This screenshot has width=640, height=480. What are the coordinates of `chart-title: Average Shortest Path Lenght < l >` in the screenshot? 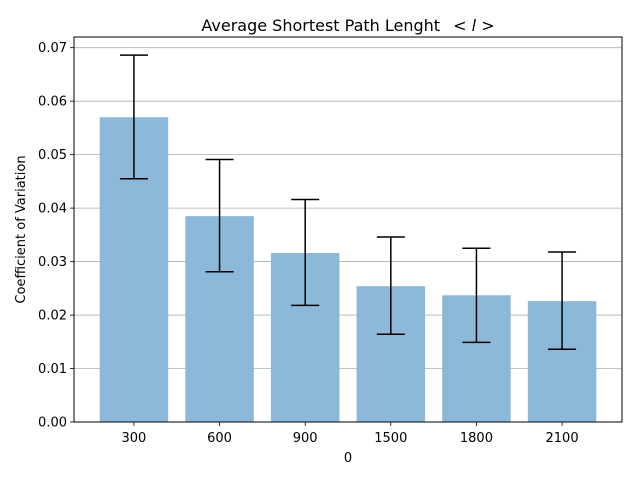 It's located at (347, 25).